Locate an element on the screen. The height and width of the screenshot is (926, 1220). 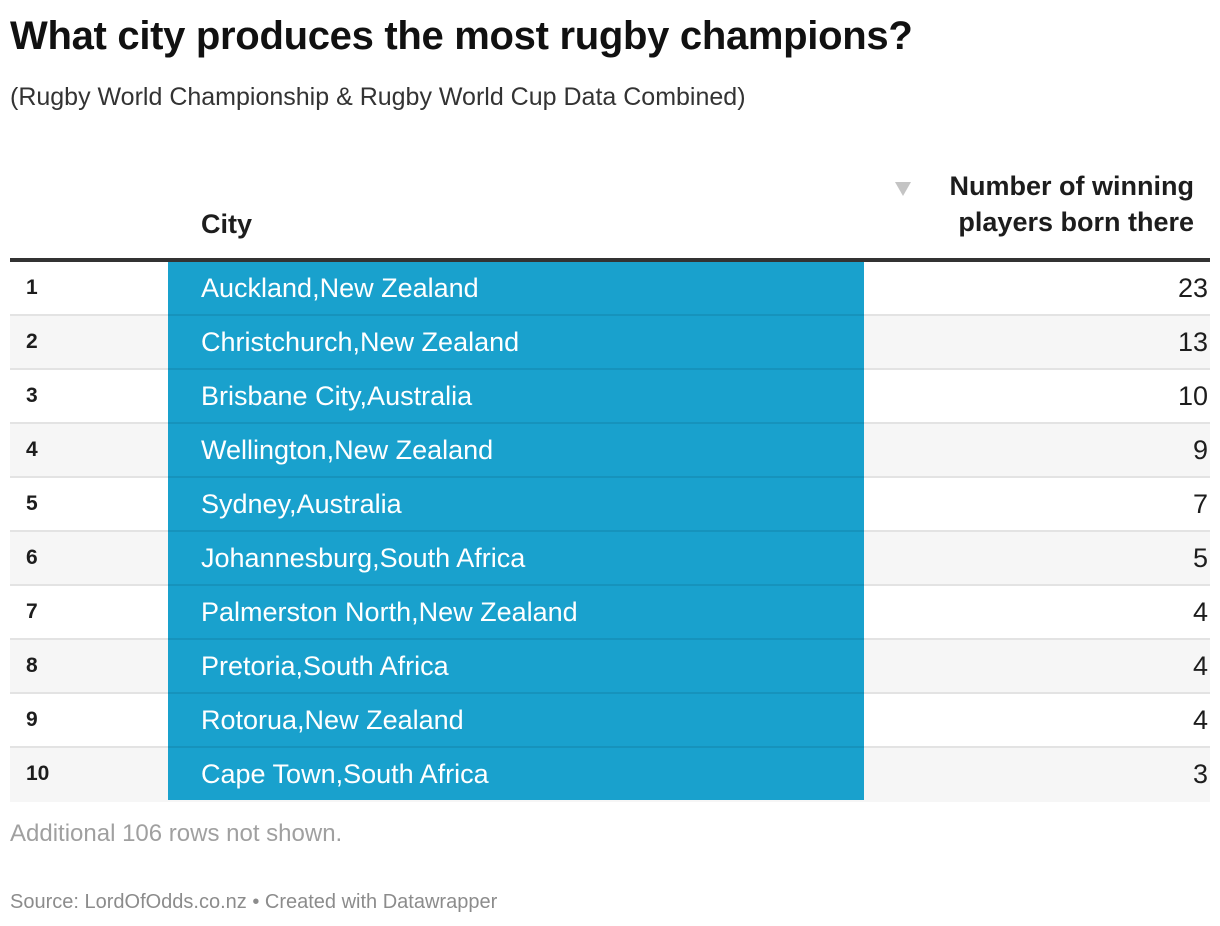
city-highlight-bar: Brisbane City,Australia is located at coordinates (516, 397).